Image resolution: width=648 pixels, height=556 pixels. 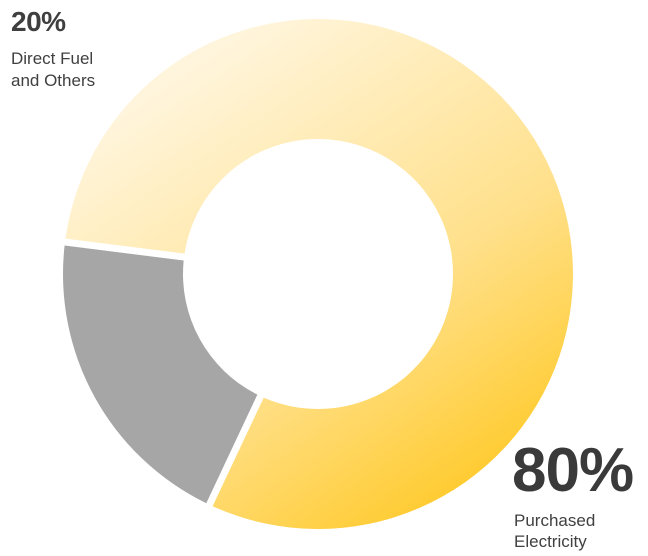 What do you see at coordinates (53, 70) in the screenshot?
I see `direct-fuel-label: Direct Fuel and Others` at bounding box center [53, 70].